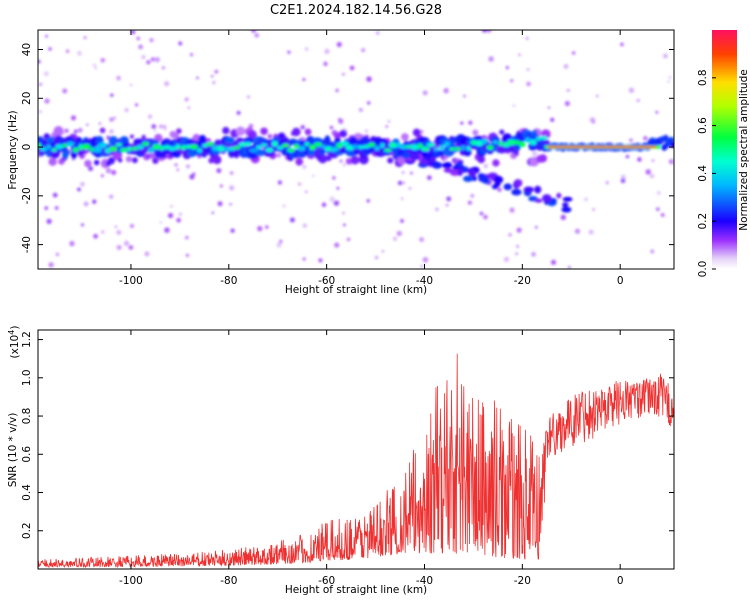 The width and height of the screenshot is (750, 600). I want to click on colorbar-label: Normalized spectral amplitude, so click(744, 149).